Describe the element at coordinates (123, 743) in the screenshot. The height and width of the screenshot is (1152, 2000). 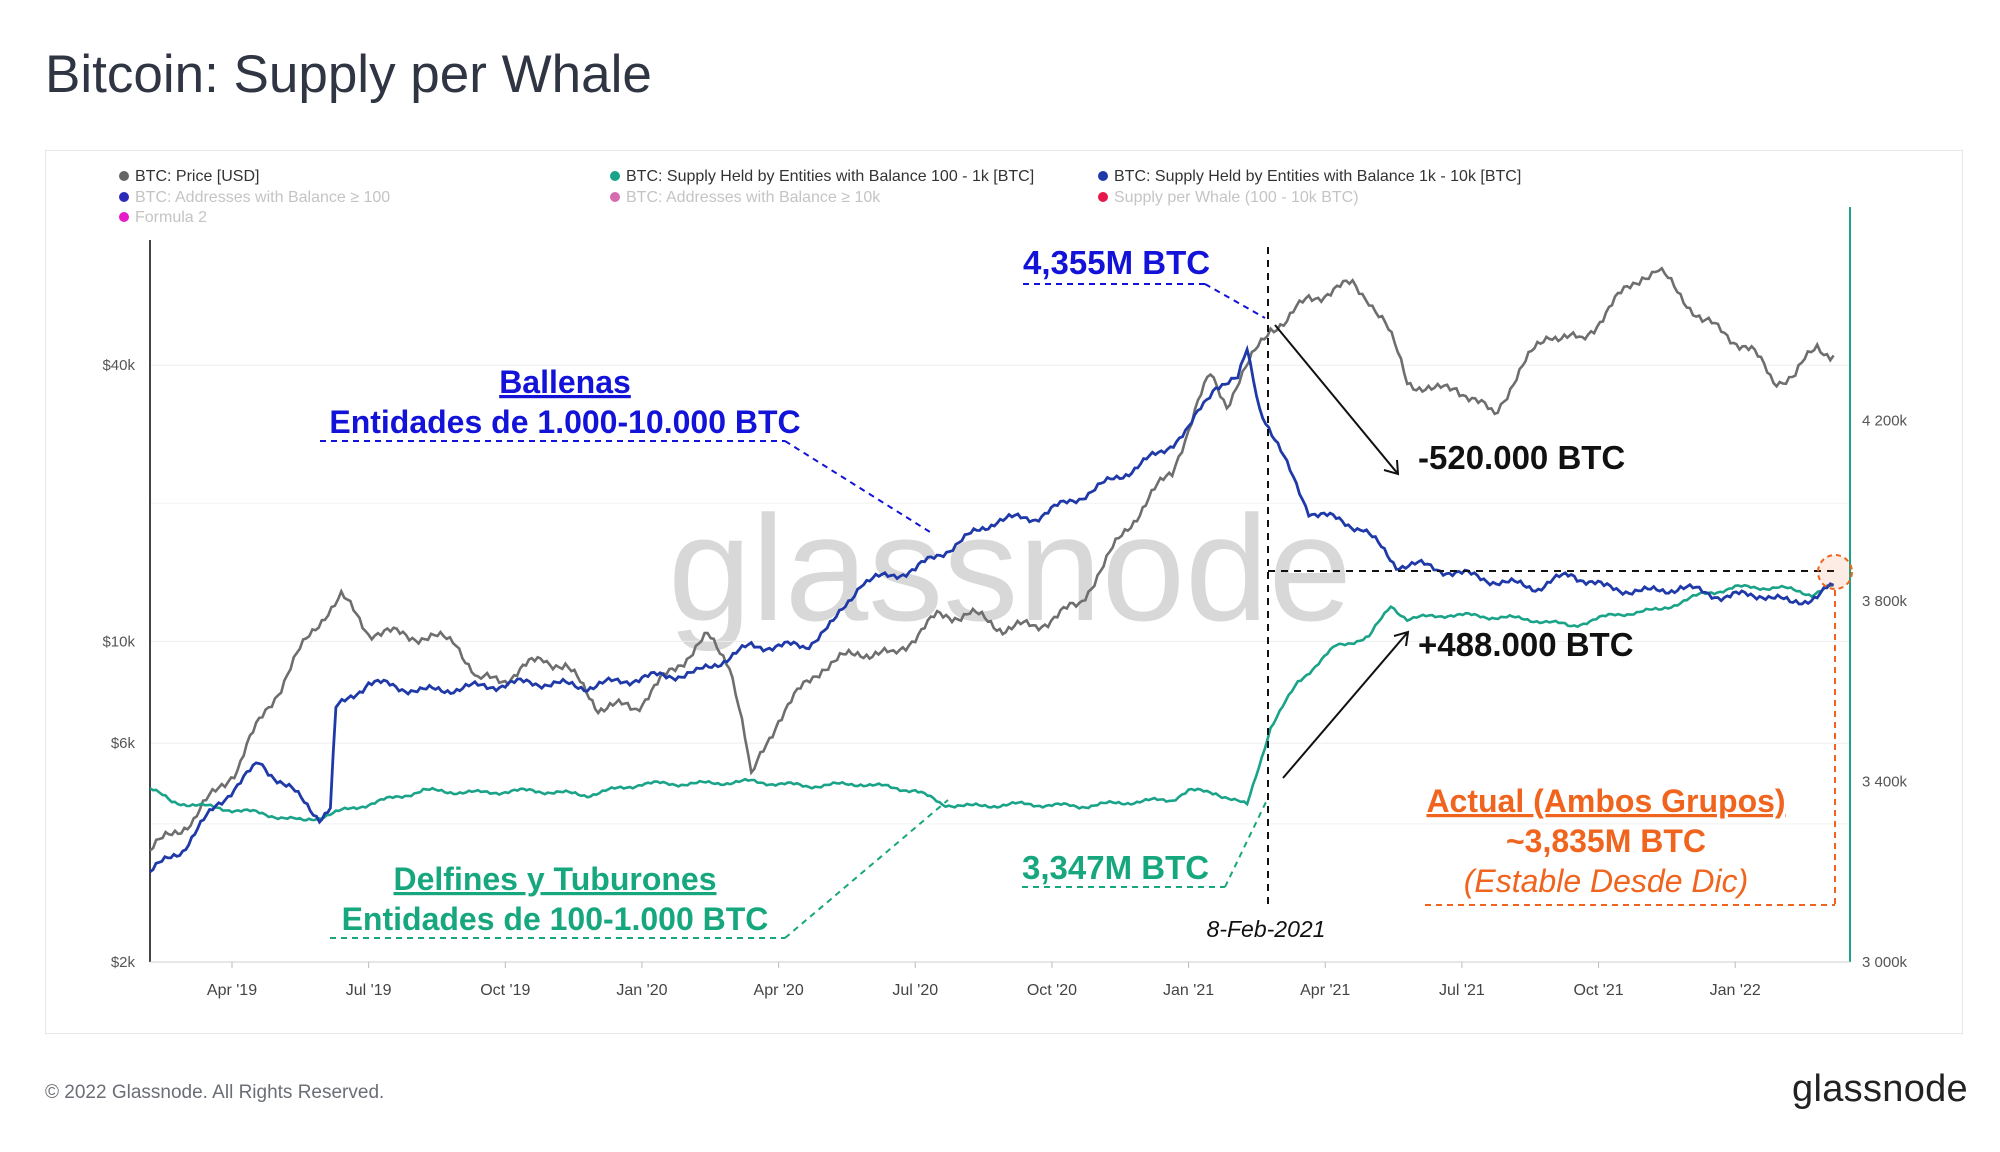
I see `left-tick-label: $6k` at that location.